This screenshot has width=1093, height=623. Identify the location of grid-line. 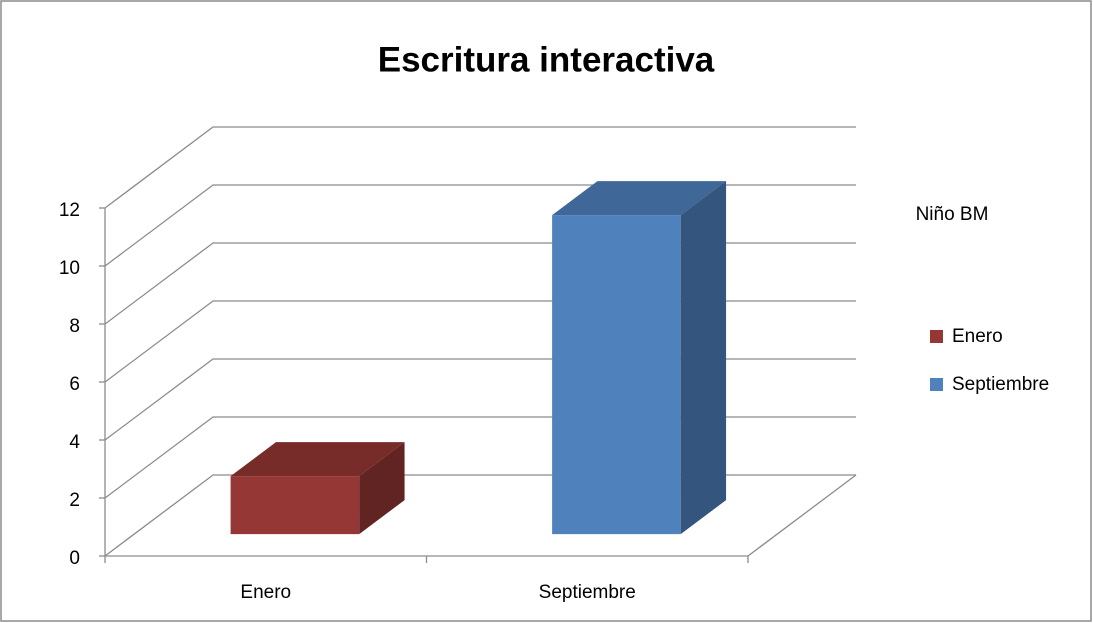
(480, 167).